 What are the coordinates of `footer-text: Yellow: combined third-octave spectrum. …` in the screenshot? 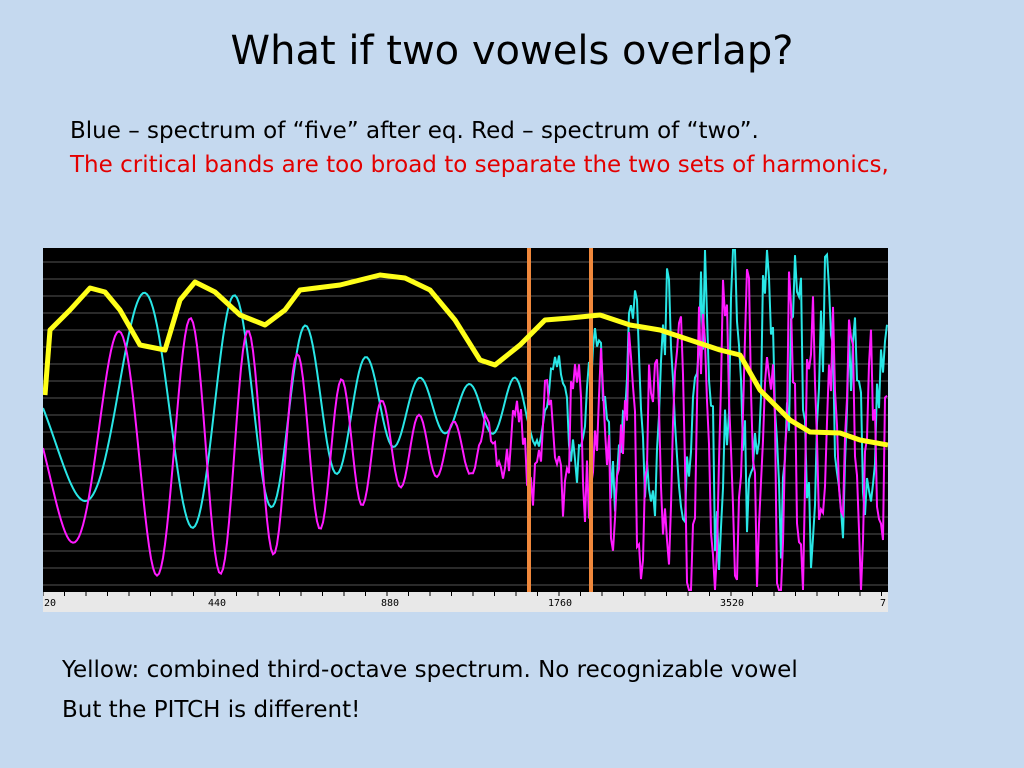 It's located at (532, 690).